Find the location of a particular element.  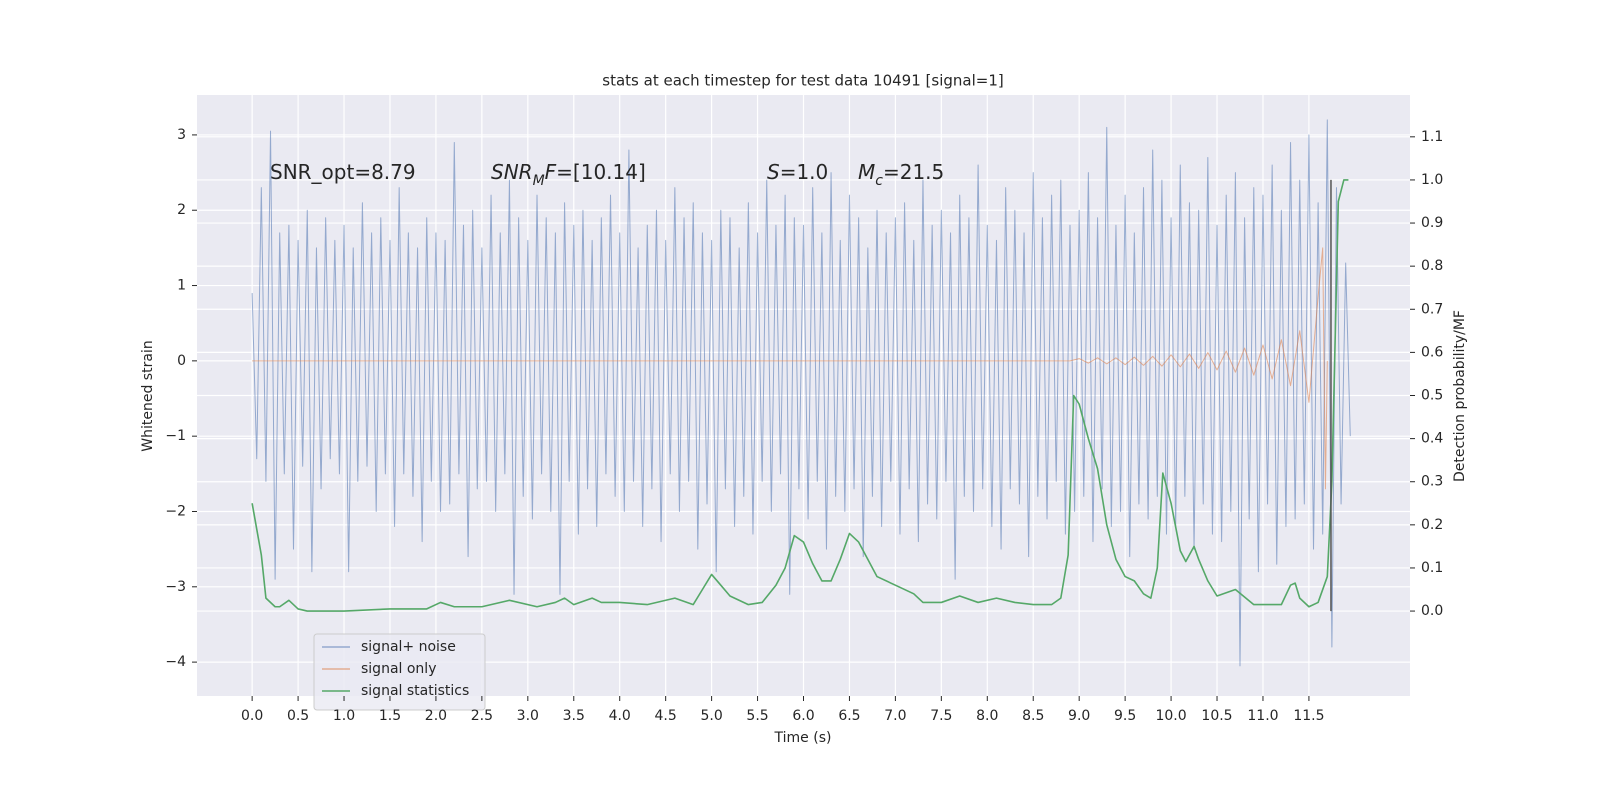

x-tick-label: 8.0 is located at coordinates (987, 716).